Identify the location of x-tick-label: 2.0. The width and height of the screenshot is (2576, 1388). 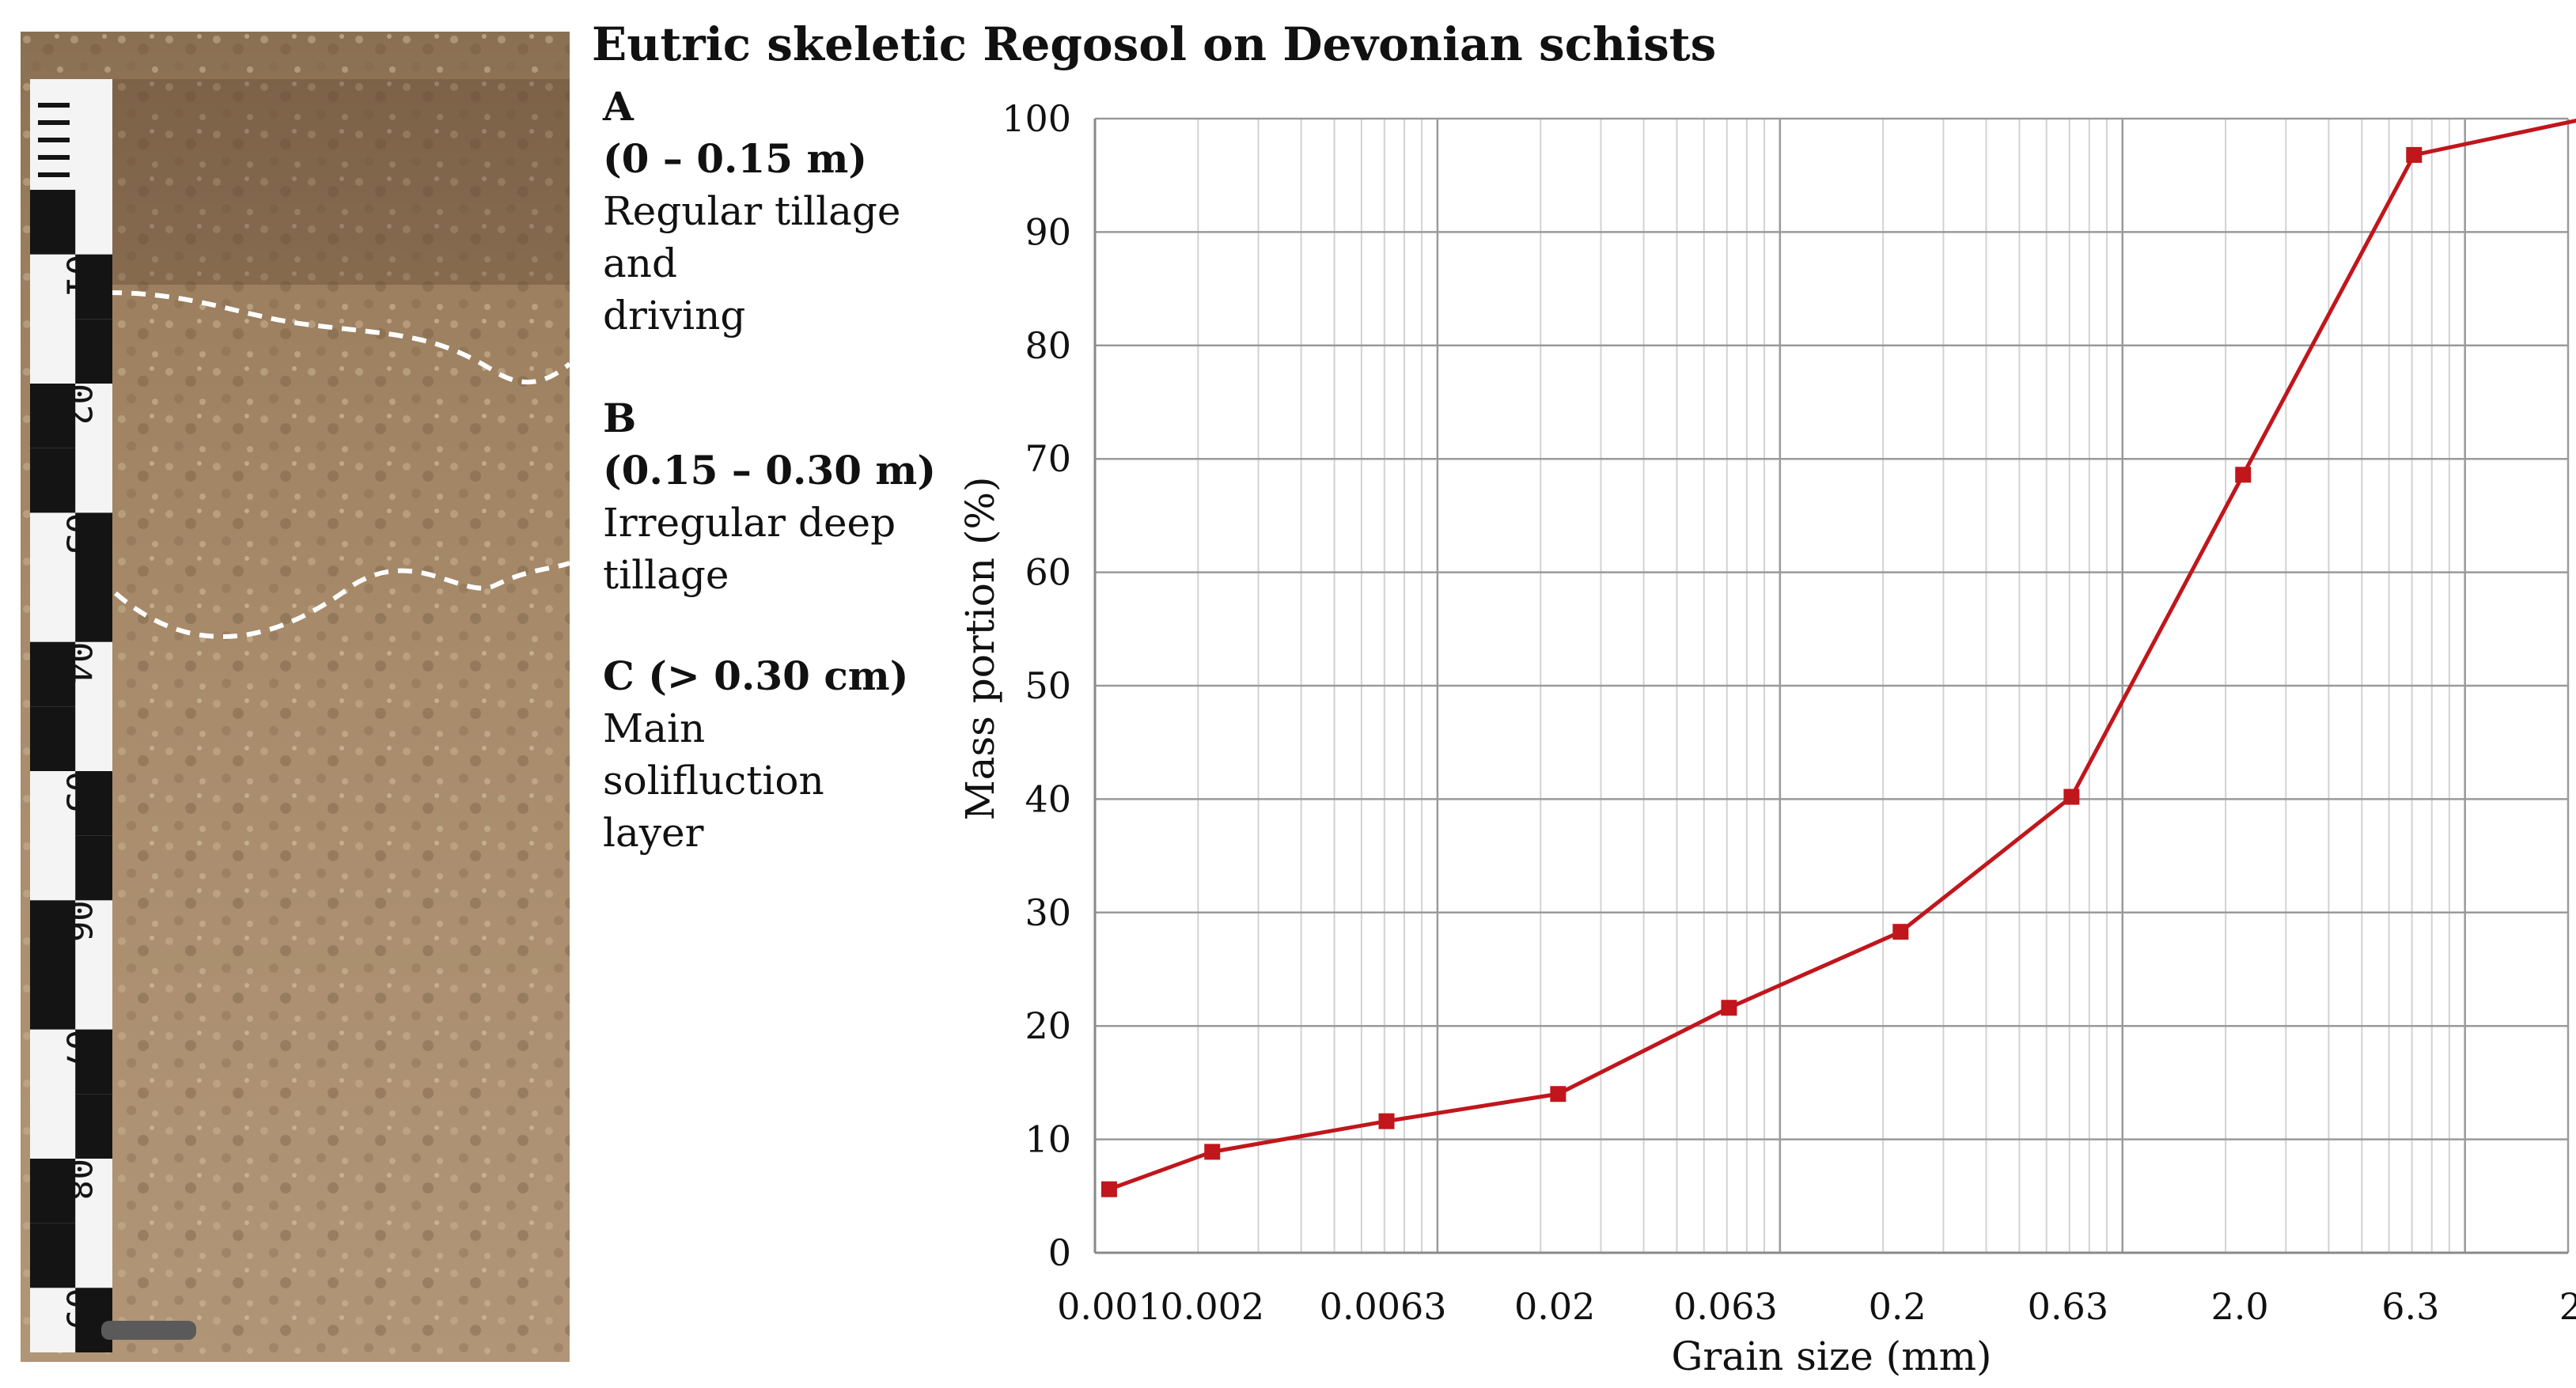
(2240, 1306).